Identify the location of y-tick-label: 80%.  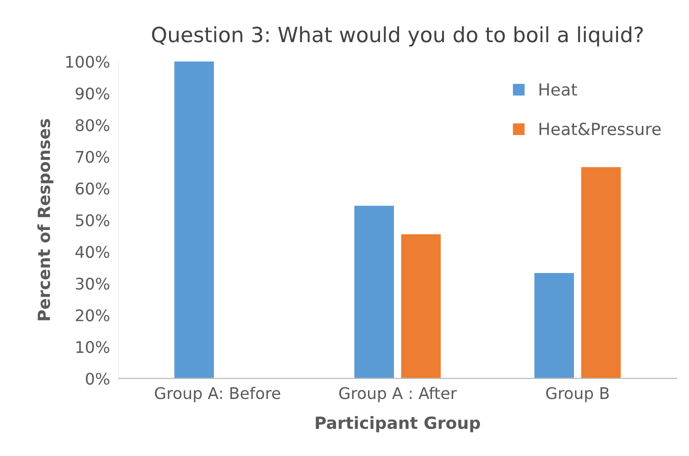
(93, 125).